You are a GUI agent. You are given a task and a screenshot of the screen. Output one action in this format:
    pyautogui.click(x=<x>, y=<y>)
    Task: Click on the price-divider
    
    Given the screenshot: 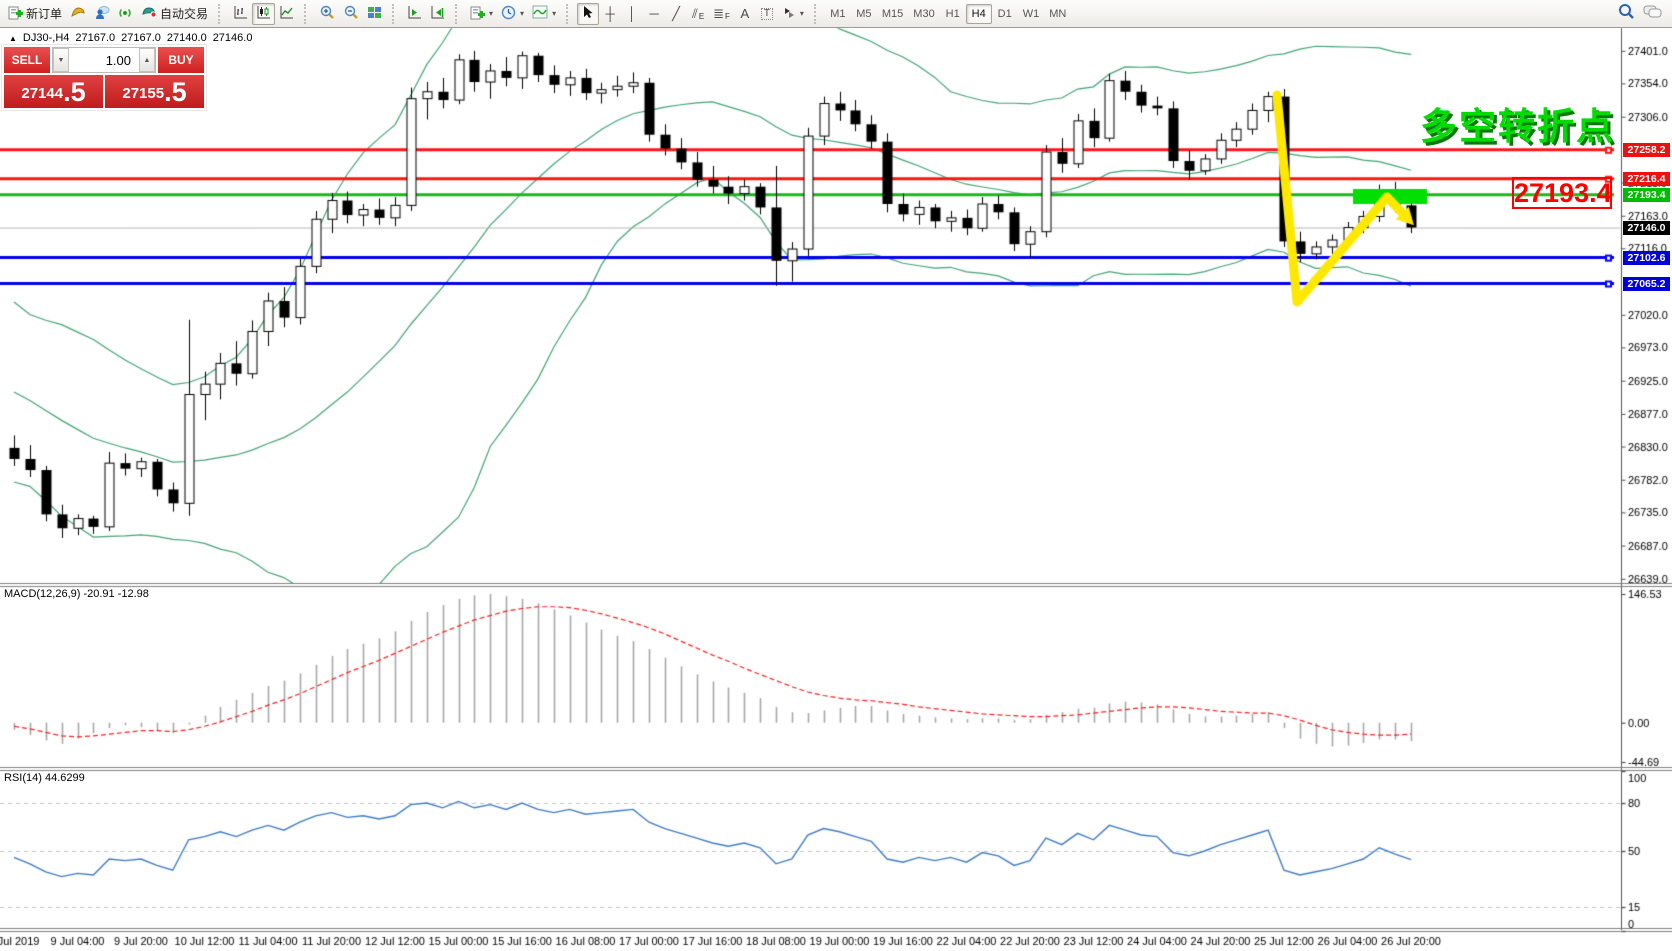 What is the action you would take?
    pyautogui.click(x=104, y=91)
    